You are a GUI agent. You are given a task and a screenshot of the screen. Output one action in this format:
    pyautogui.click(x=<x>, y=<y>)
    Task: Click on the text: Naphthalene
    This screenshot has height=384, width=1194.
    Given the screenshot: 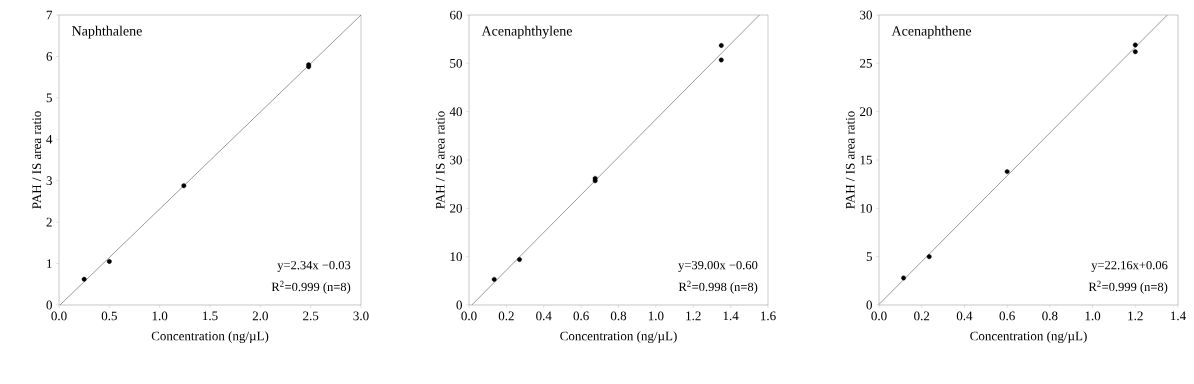 What is the action you would take?
    pyautogui.click(x=107, y=32)
    